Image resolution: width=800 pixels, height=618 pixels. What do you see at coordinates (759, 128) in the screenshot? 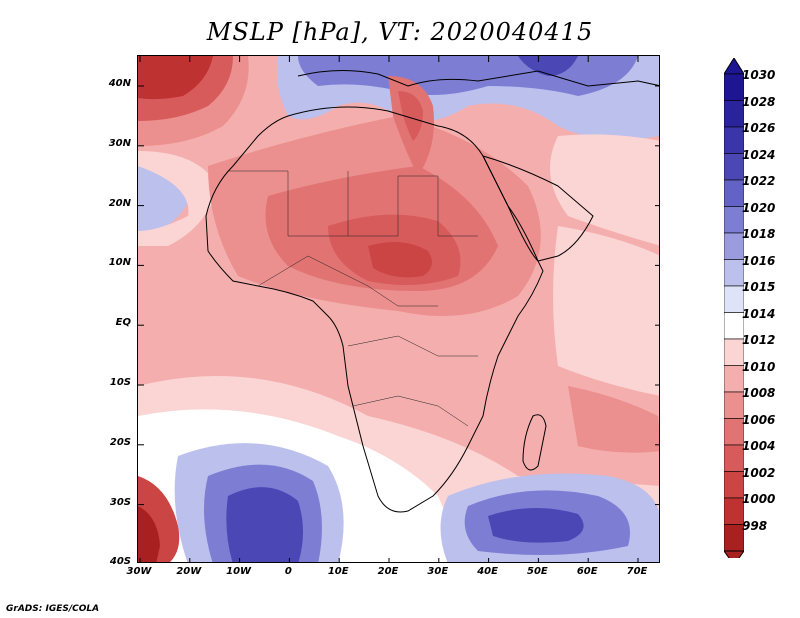
I see `colorbar-label: 1026` at bounding box center [759, 128].